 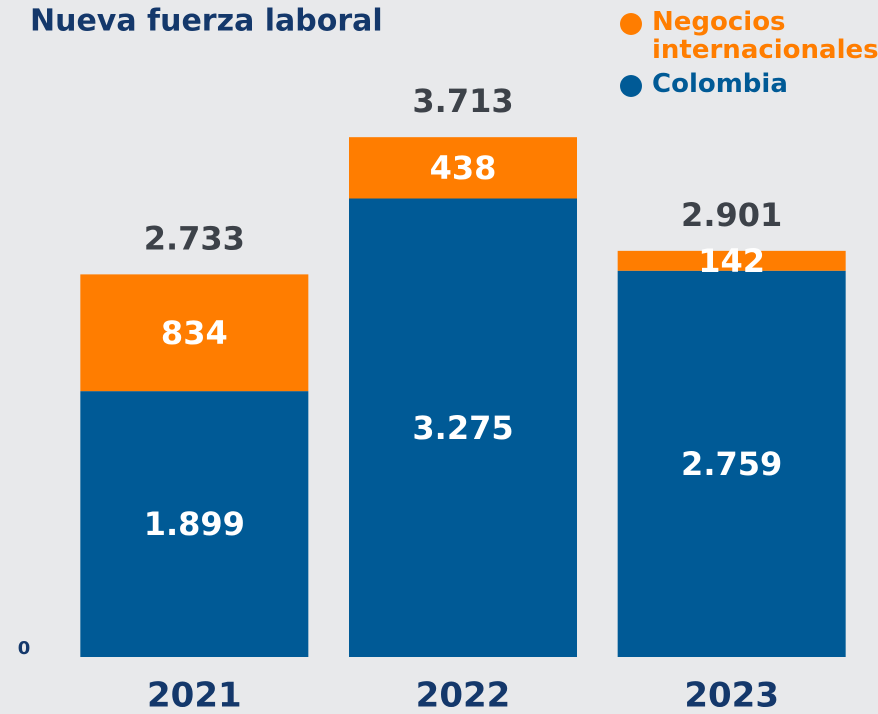 I want to click on legend-item: Negocios internacionales, so click(x=749, y=36).